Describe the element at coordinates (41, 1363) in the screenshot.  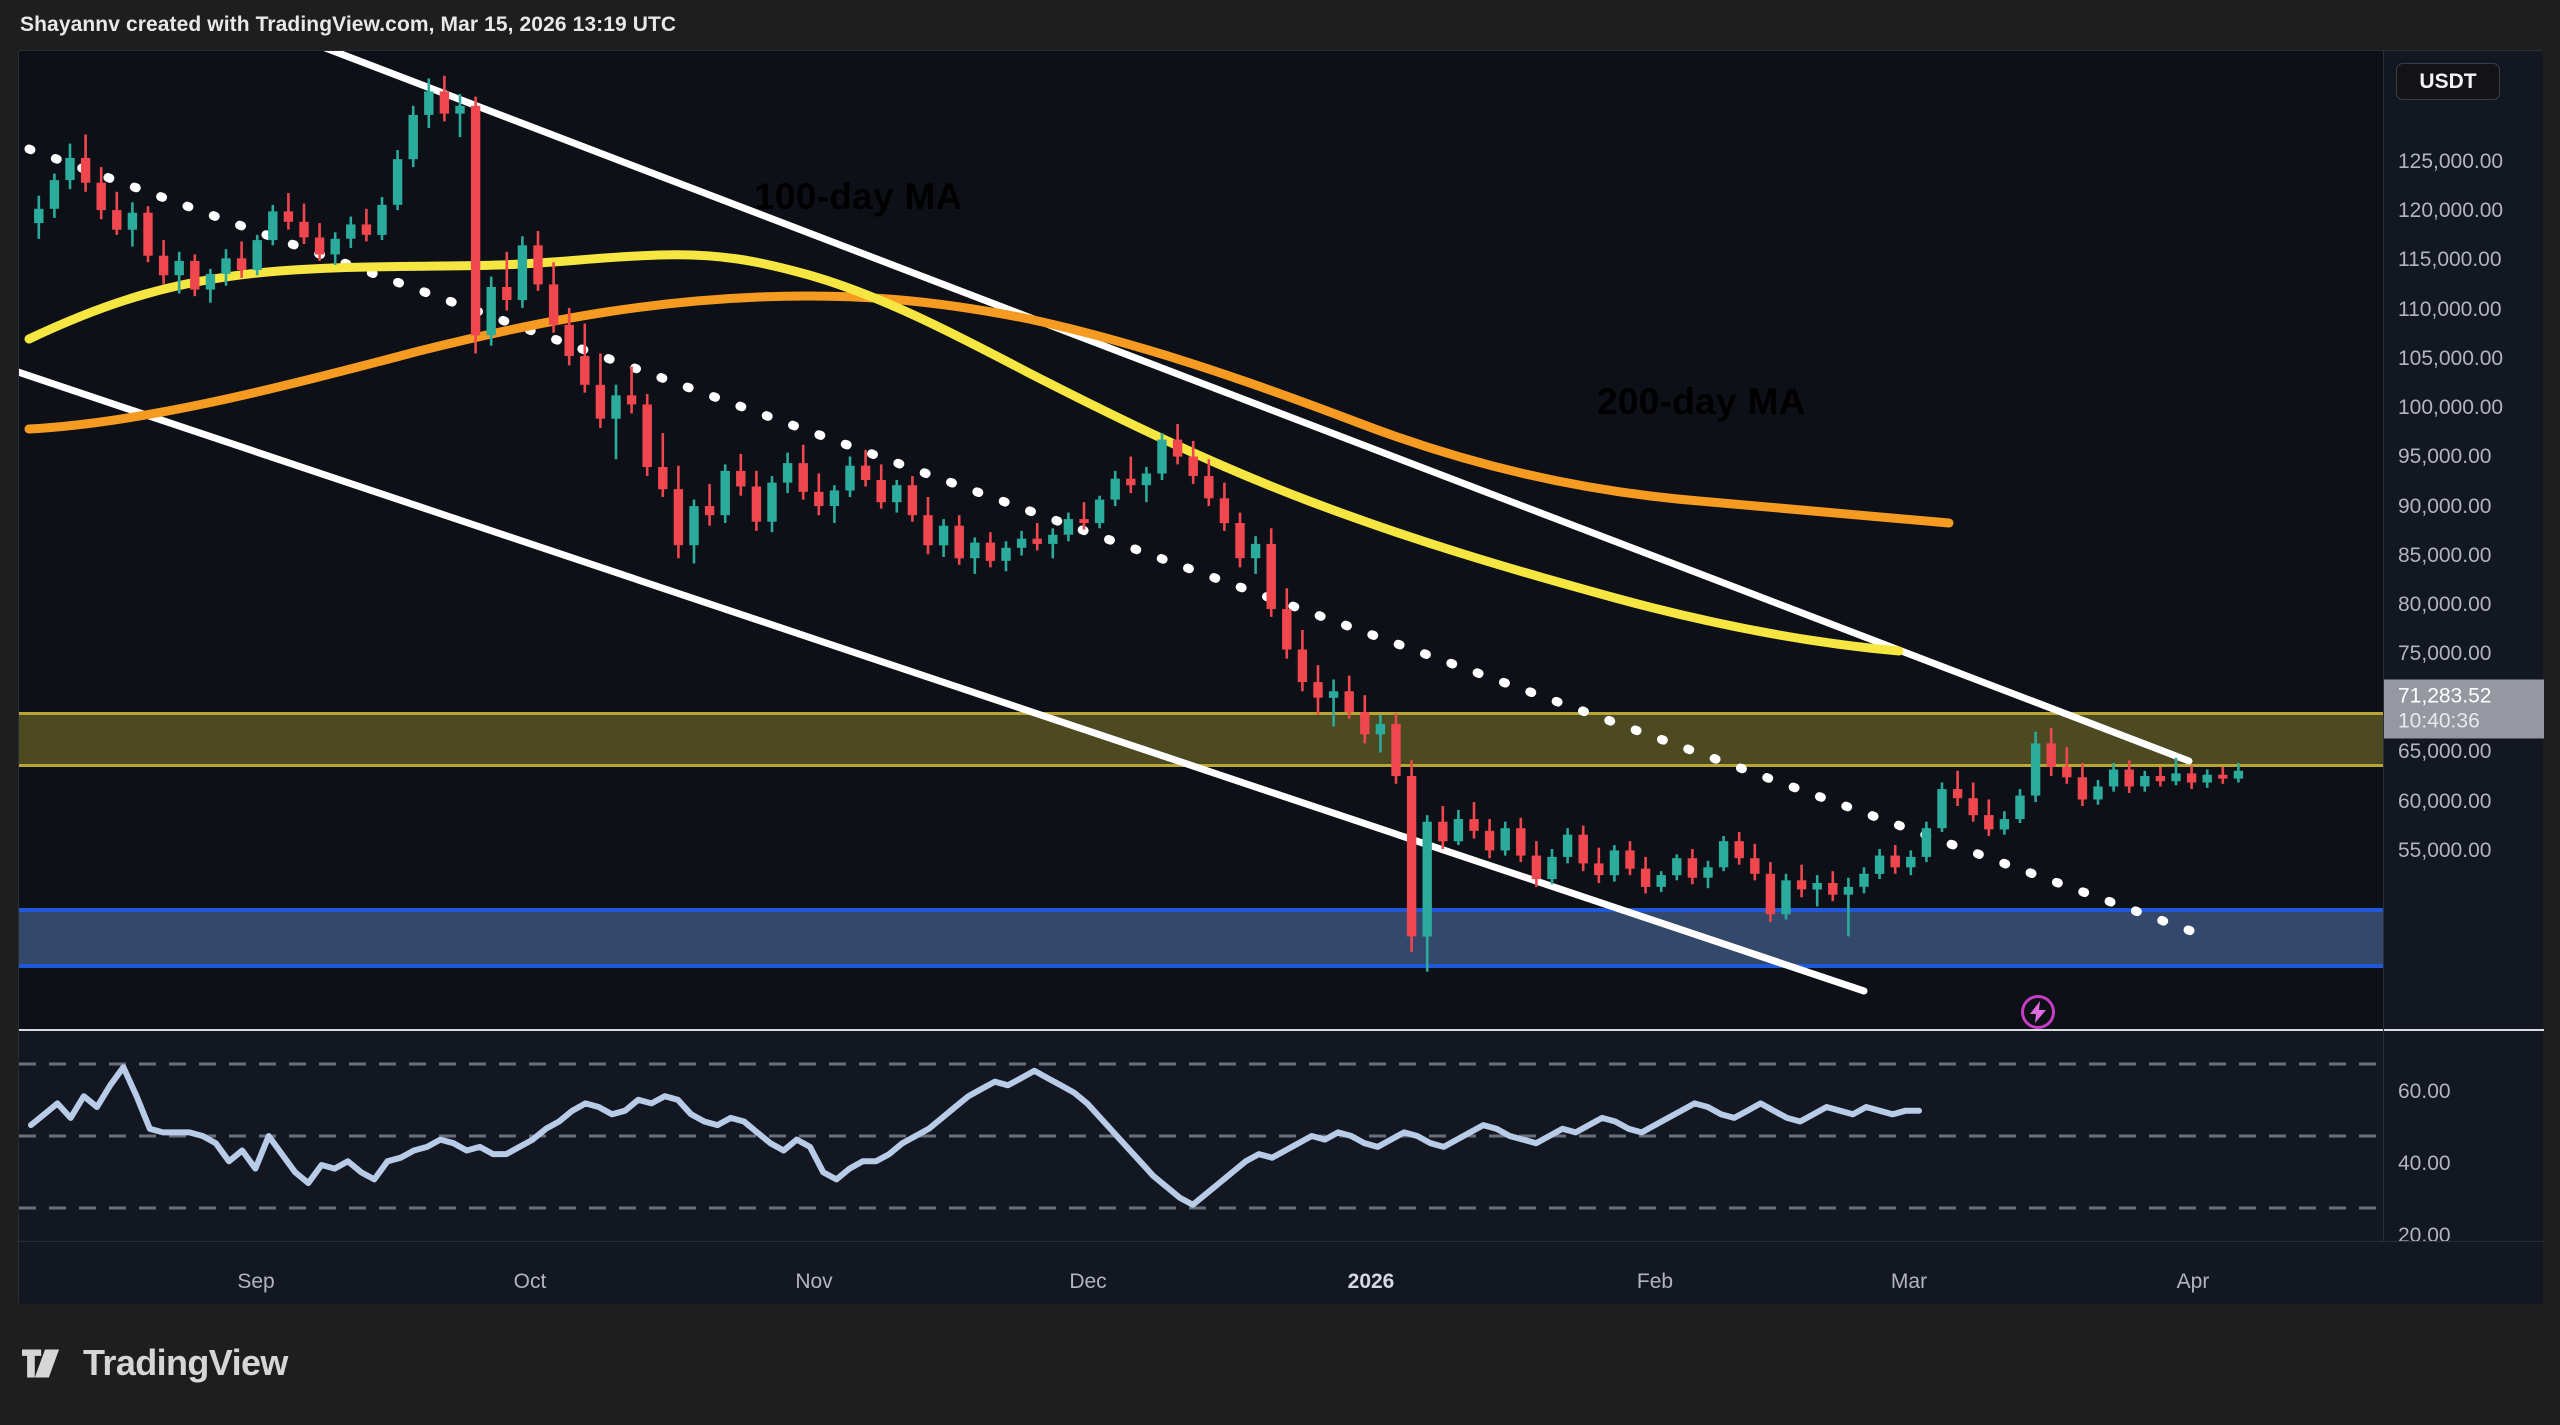
I see `tradingview-logo-mark` at that location.